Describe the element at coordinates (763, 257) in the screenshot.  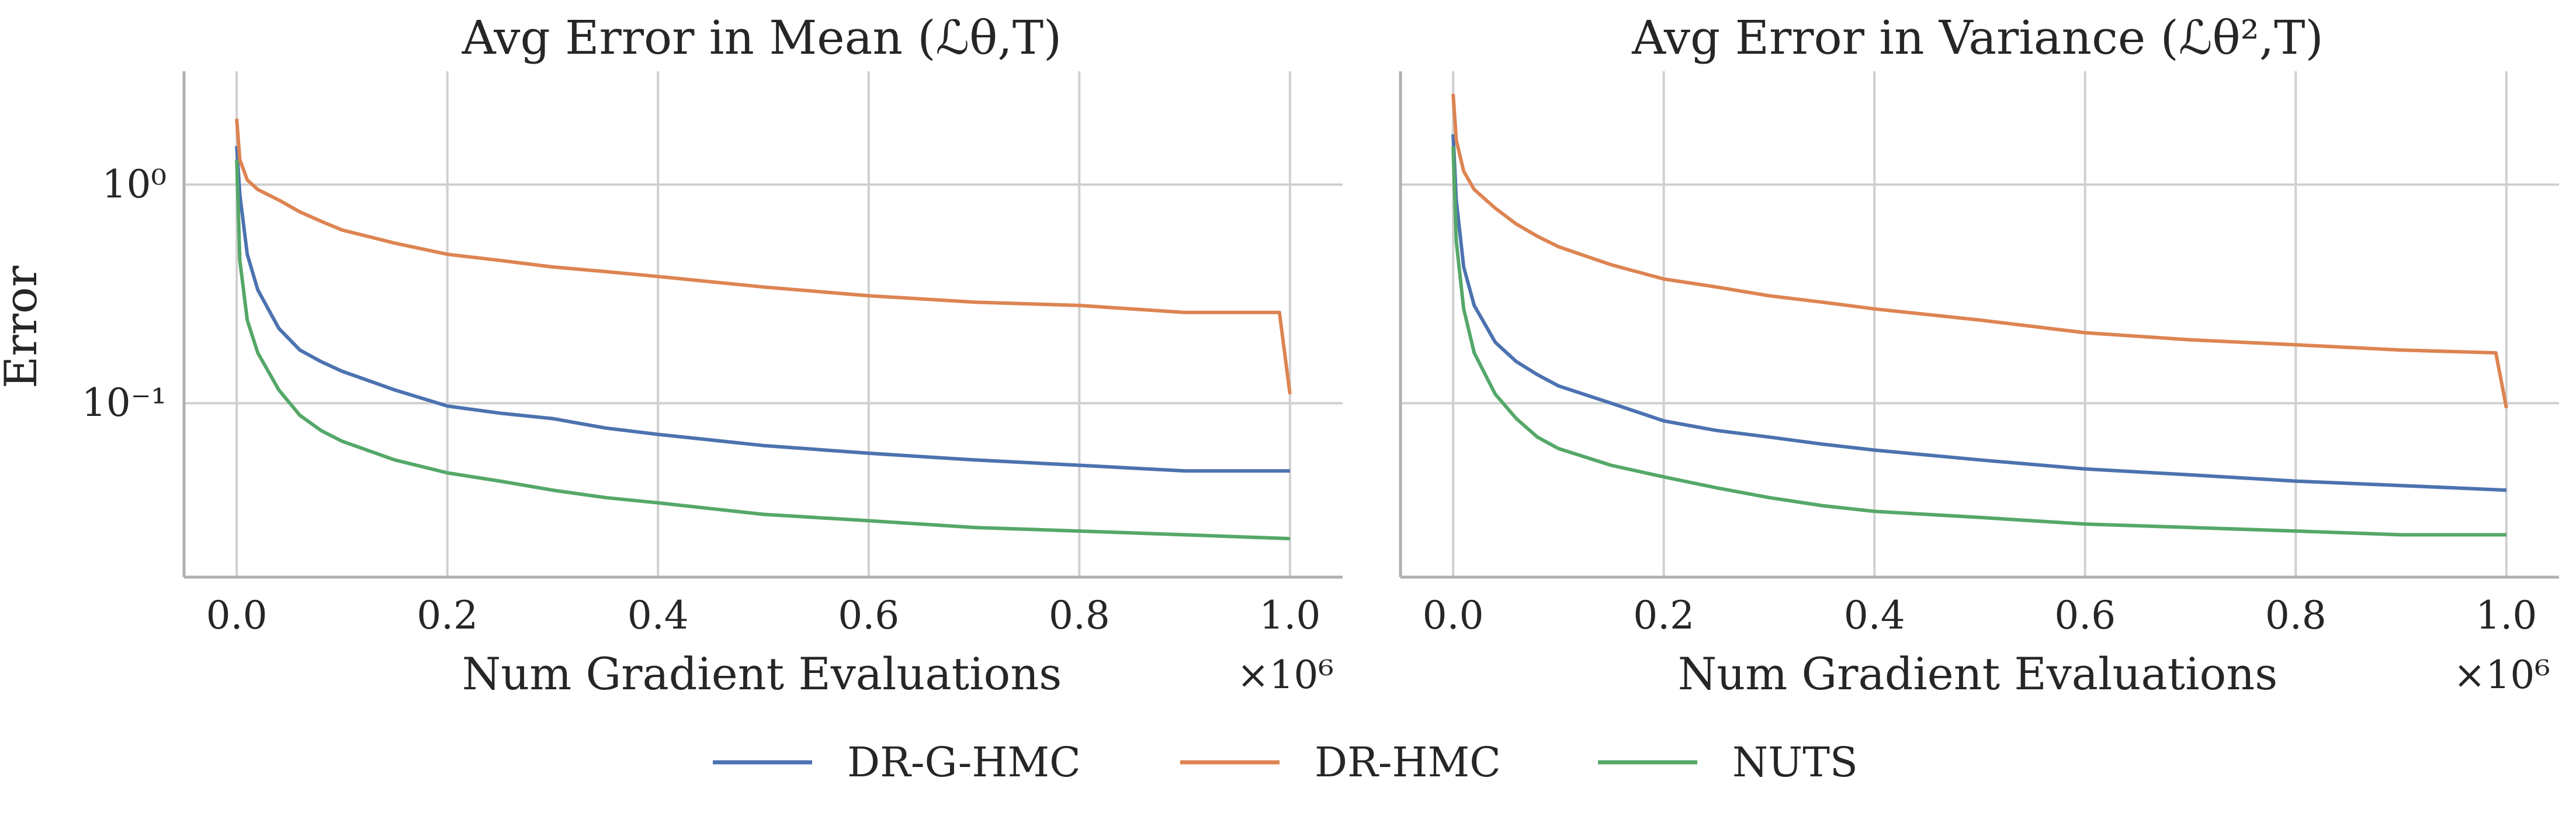
I see `series-line-dr-hmc` at that location.